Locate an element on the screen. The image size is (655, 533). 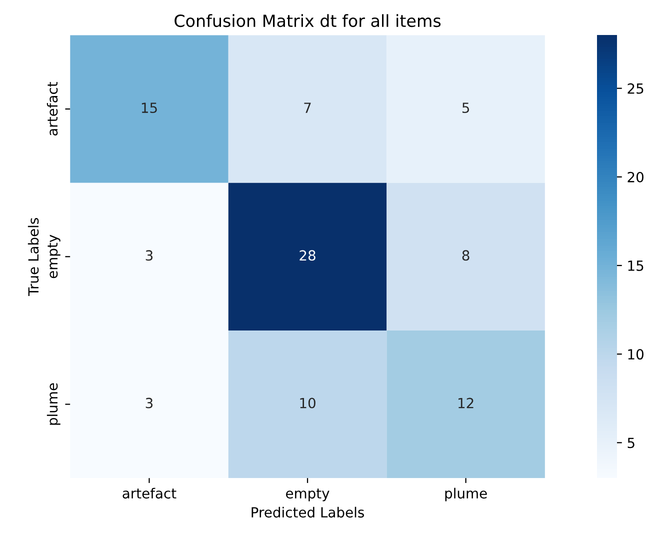
data-label: 12 is located at coordinates (466, 403).